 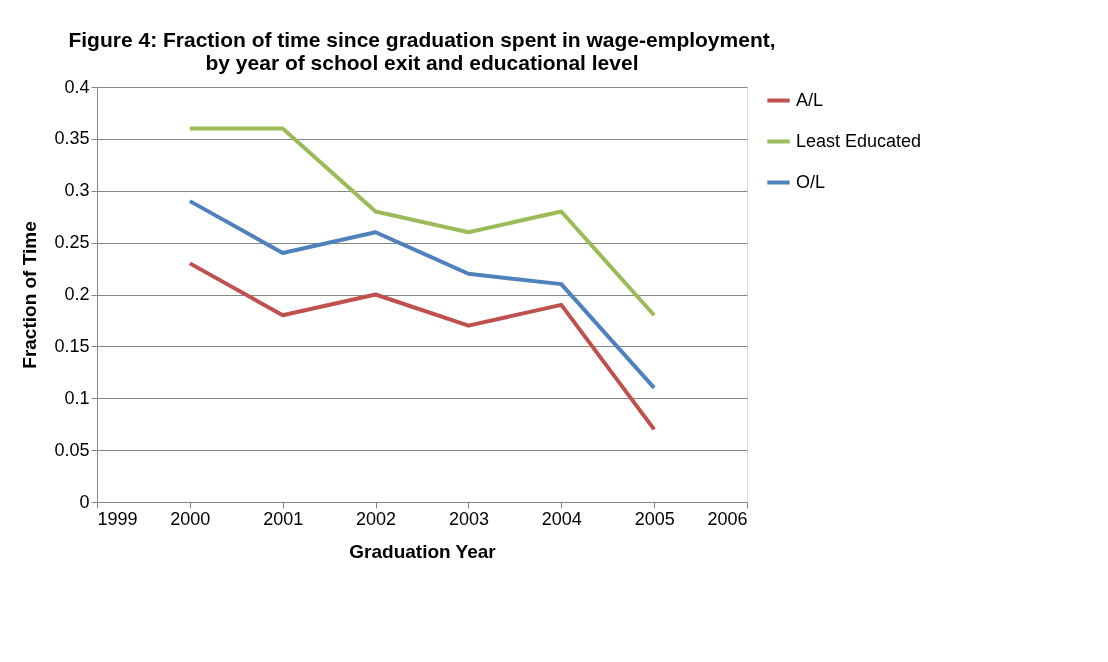 I want to click on x-tick-label: 1999, so click(x=117, y=518).